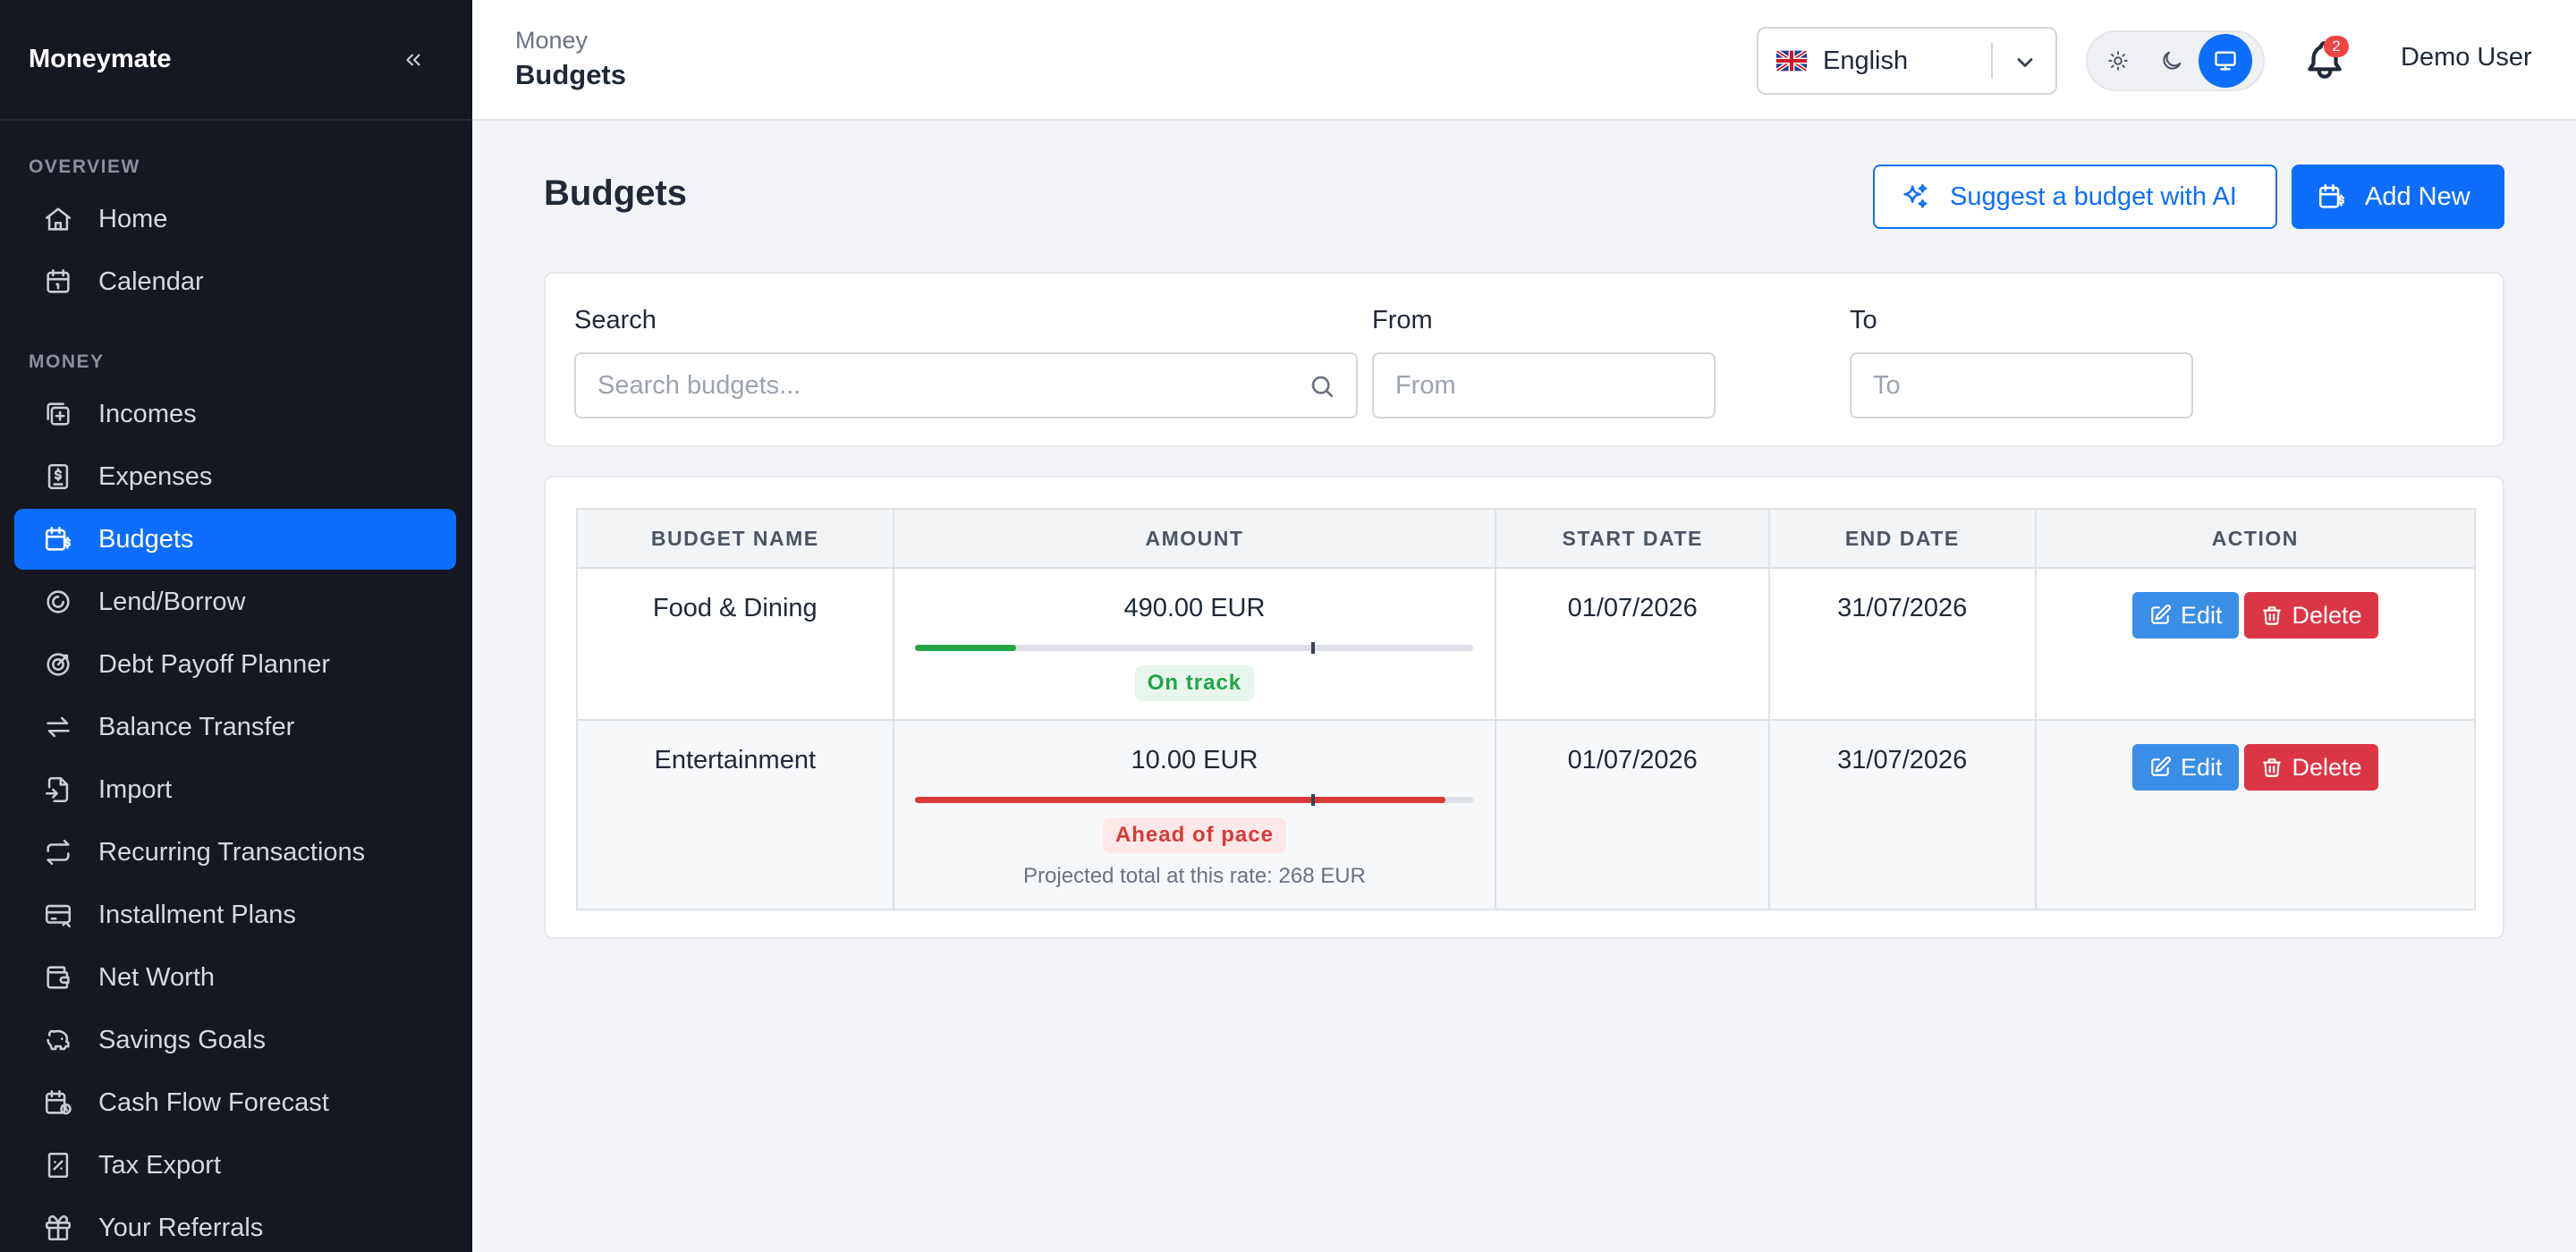 The image size is (2576, 1252). I want to click on language-select: English, so click(1907, 61).